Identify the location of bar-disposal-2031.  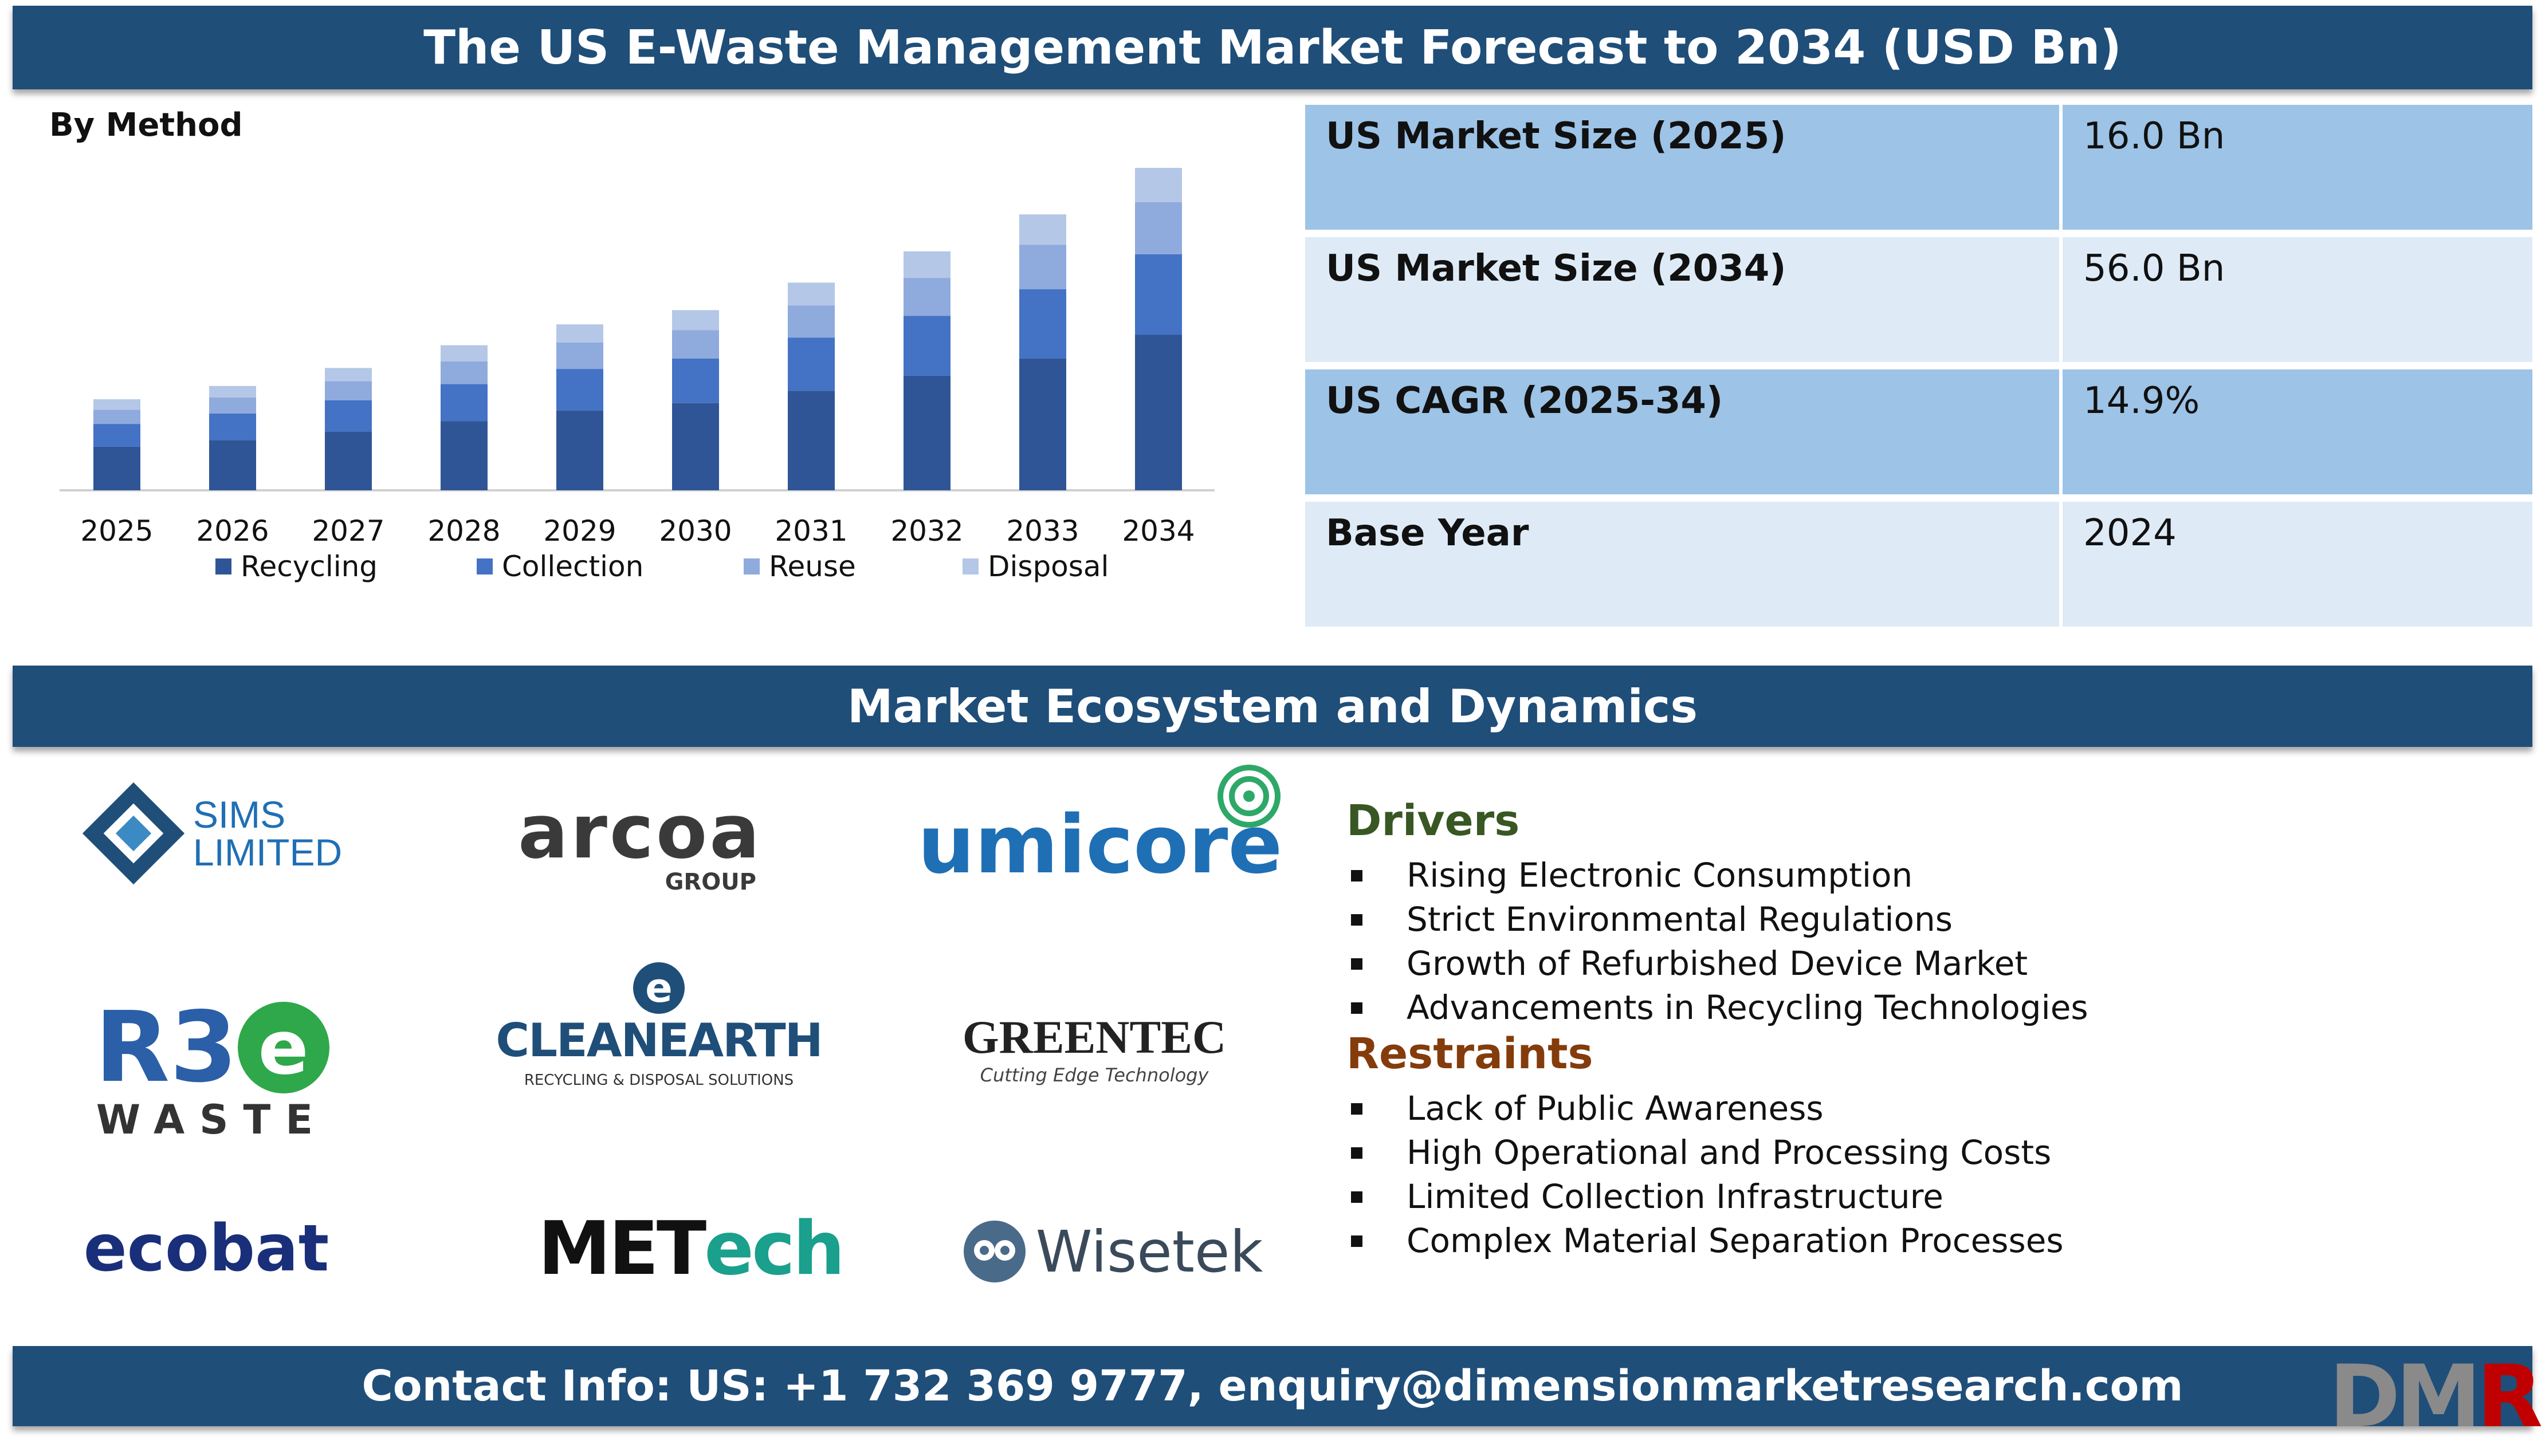
(811, 294).